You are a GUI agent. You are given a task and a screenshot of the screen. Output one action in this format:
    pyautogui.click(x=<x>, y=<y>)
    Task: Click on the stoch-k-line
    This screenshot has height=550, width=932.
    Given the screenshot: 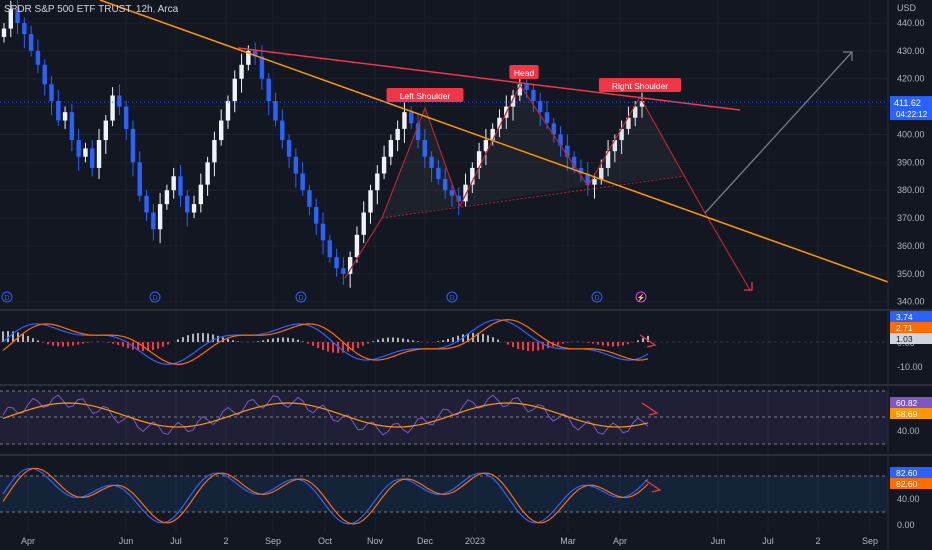 What is the action you would take?
    pyautogui.click(x=325, y=496)
    